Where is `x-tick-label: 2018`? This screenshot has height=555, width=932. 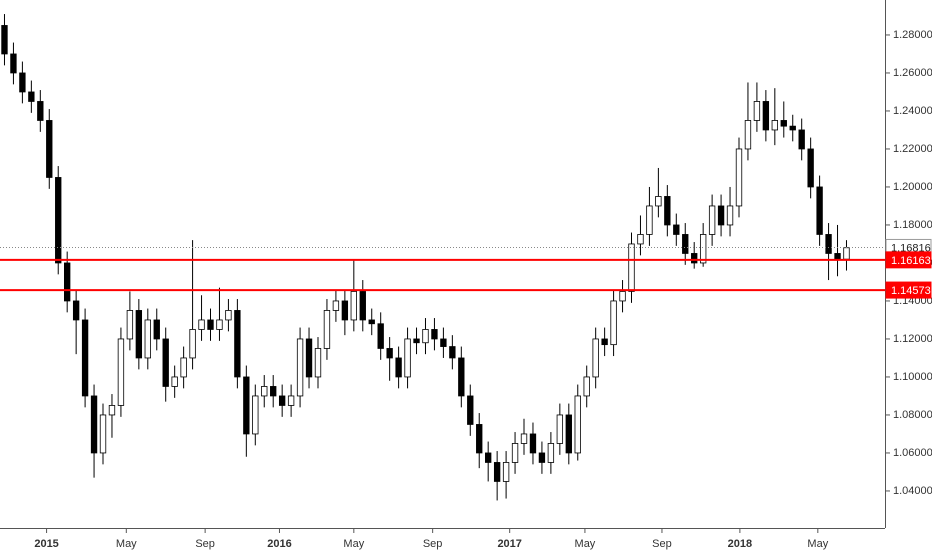
x-tick-label: 2018 is located at coordinates (740, 544).